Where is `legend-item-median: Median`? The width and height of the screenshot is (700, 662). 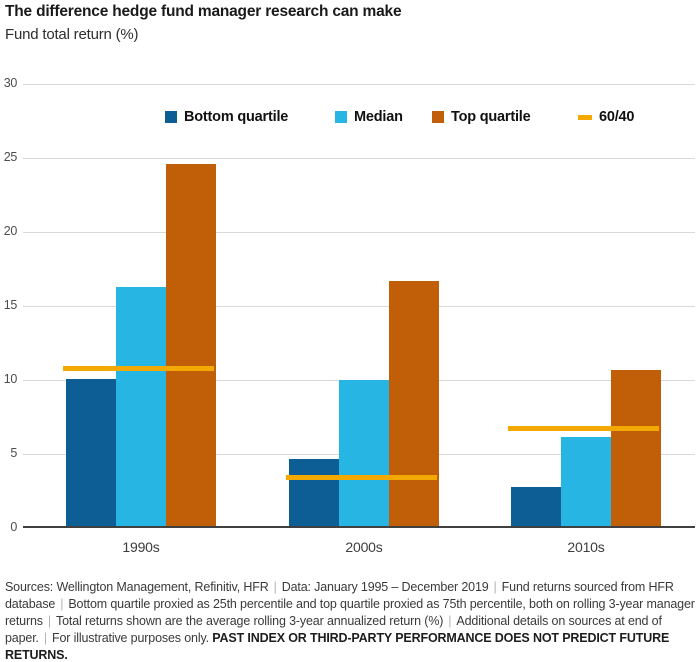
legend-item-median: Median is located at coordinates (369, 117).